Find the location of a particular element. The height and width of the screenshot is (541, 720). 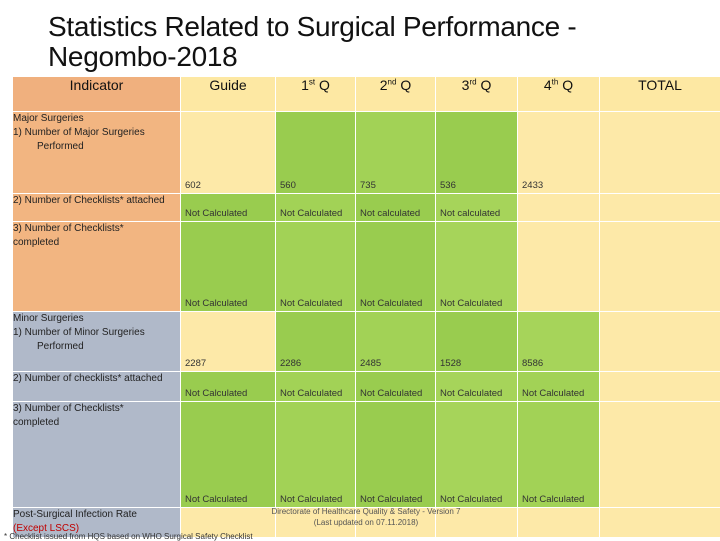

value-cell: 2286 is located at coordinates (290, 363).